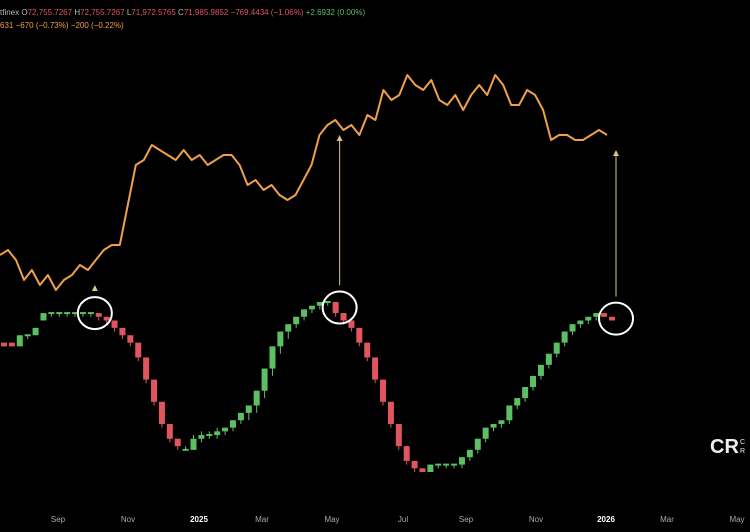 This screenshot has height=532, width=750. Describe the element at coordinates (10, 12) in the screenshot. I see `symbol-name: tfinex` at that location.